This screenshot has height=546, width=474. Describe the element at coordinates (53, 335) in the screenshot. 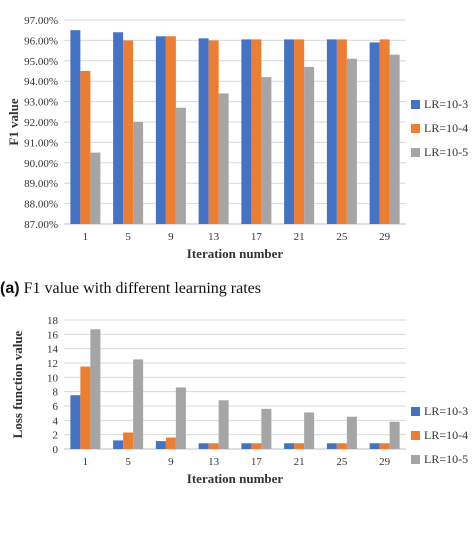

I see `y-tick-label: 16` at that location.